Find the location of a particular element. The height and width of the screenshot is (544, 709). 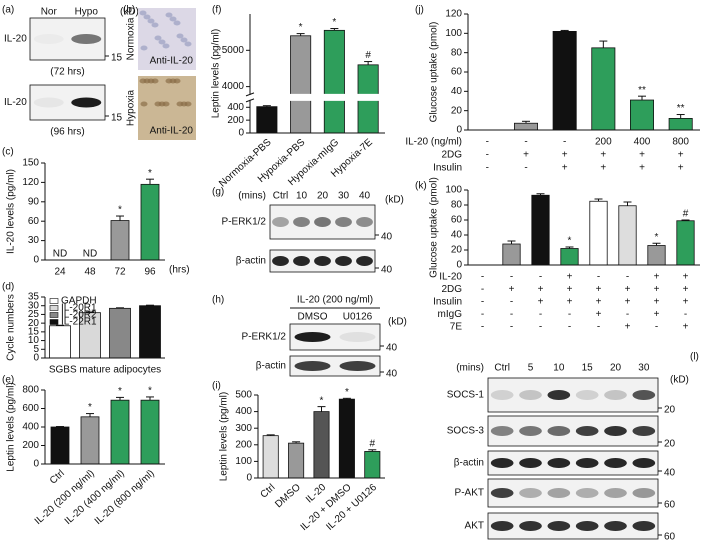

y-tick-label: 80 is located at coordinates (457, 205).